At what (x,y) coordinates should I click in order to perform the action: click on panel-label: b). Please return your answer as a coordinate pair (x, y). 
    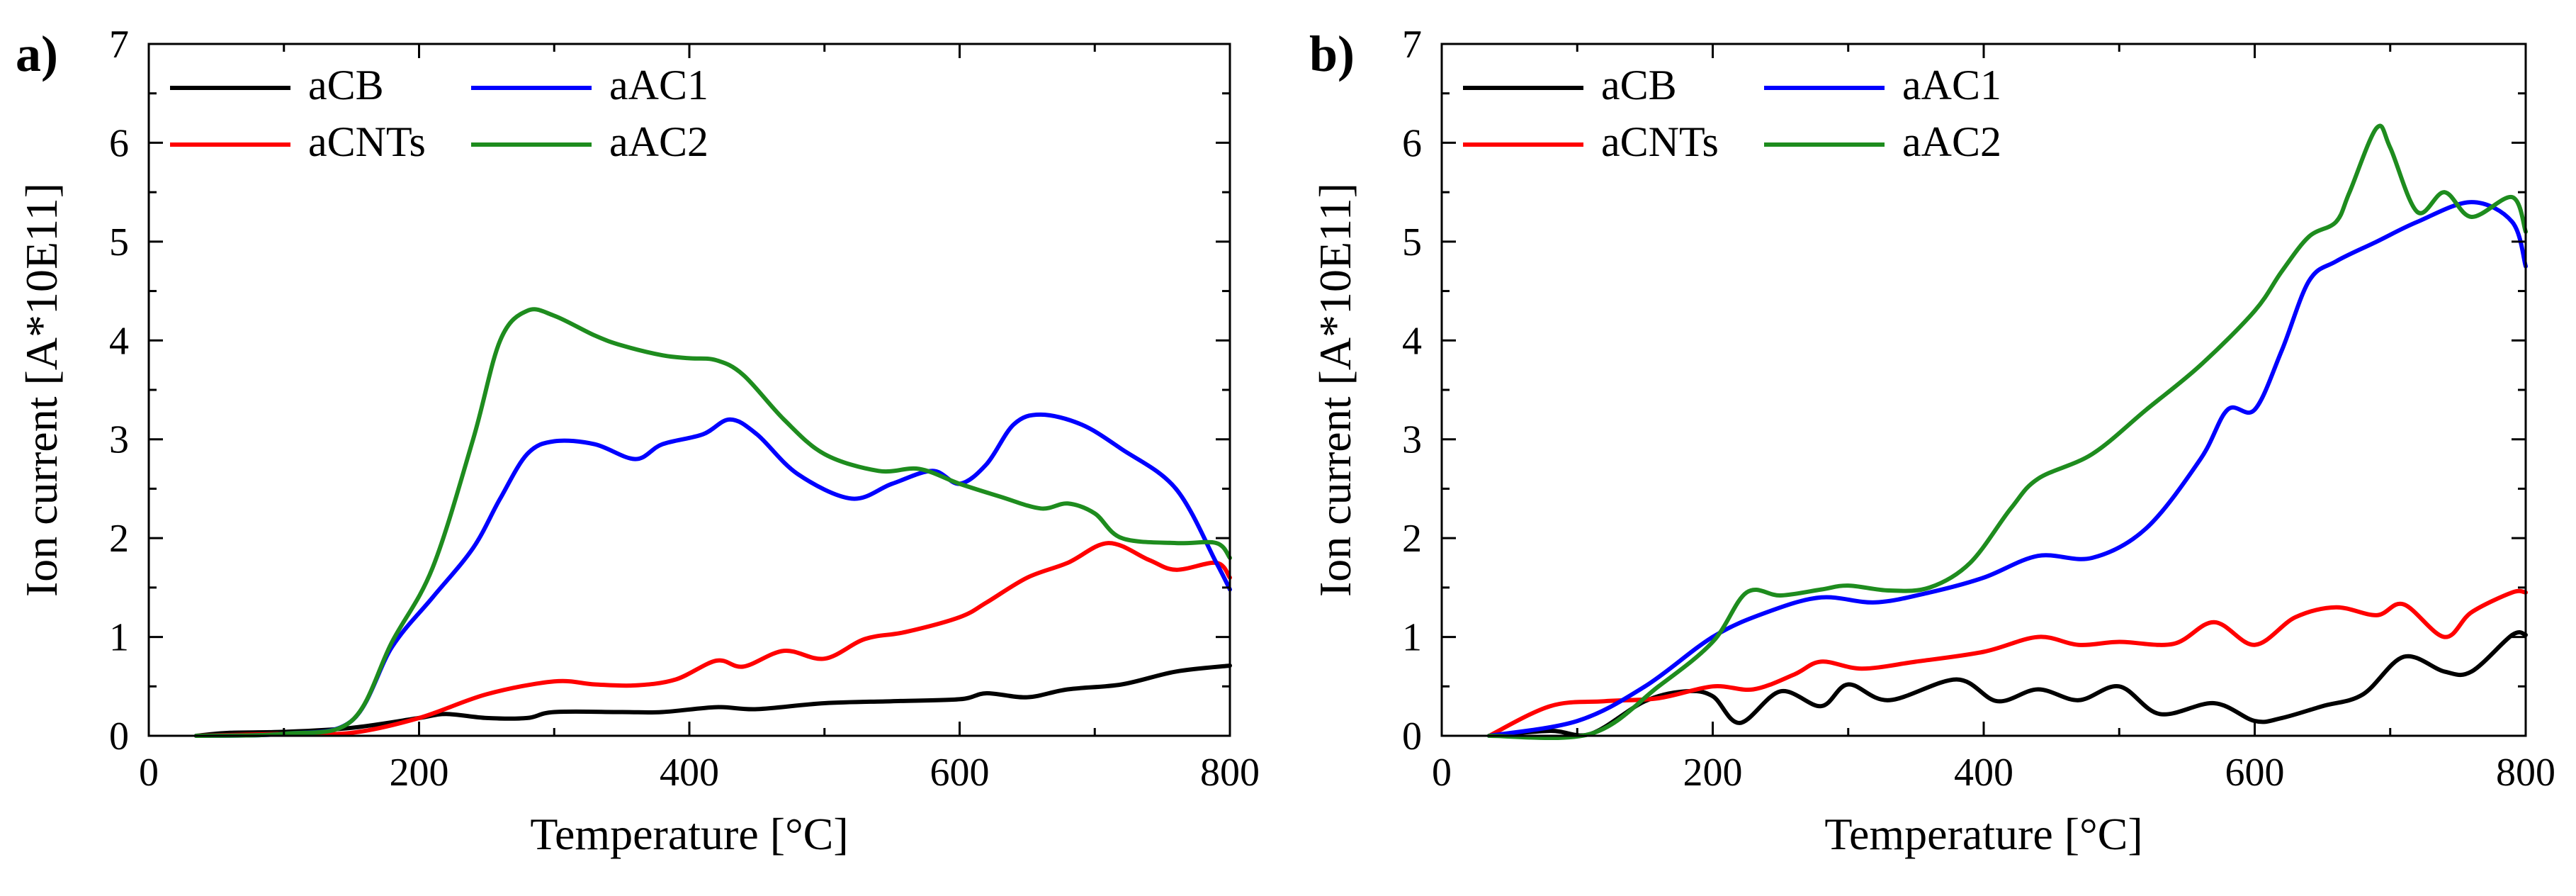
    Looking at the image, I should click on (1332, 54).